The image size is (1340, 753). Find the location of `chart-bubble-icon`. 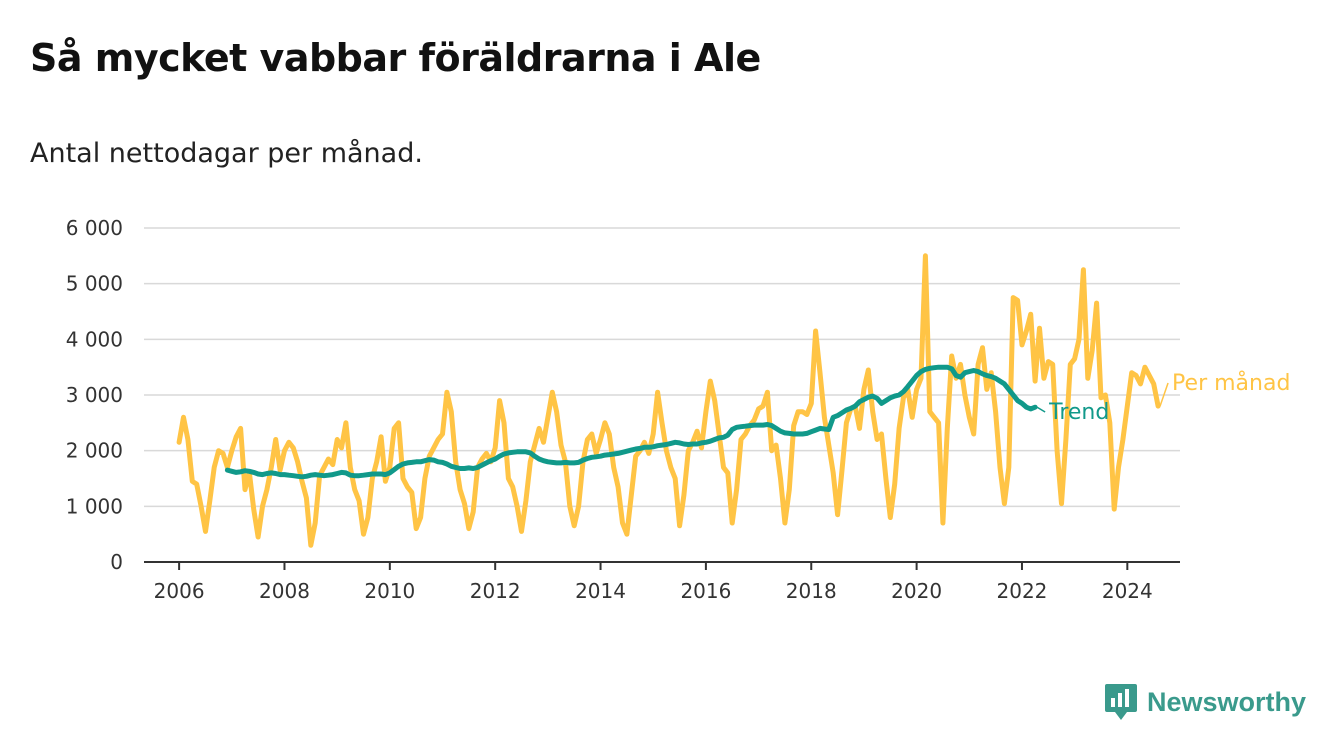

chart-bubble-icon is located at coordinates (1121, 702).